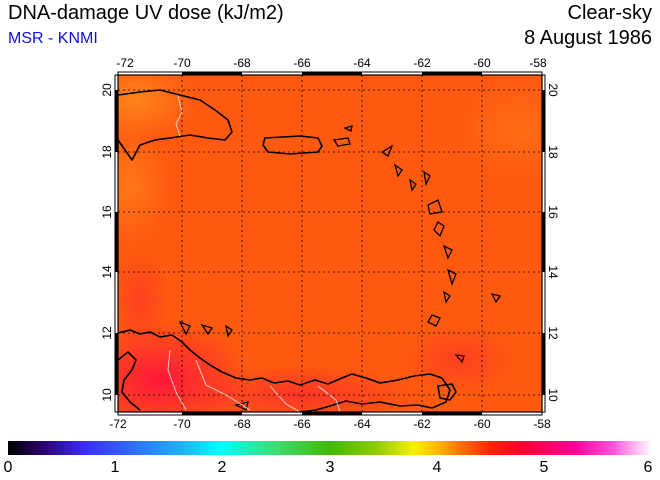  I want to click on scale-label: 1, so click(115, 467).